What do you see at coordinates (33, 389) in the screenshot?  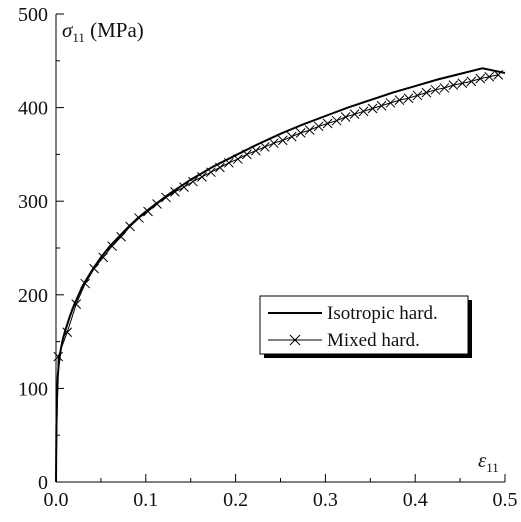 I see `y-tick-label: 100` at bounding box center [33, 389].